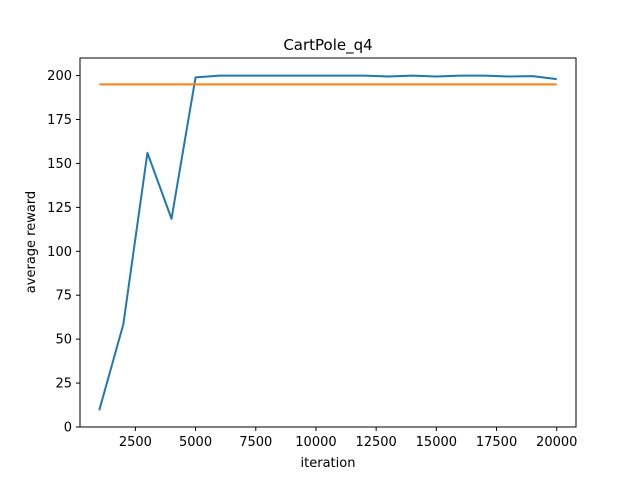  I want to click on x-tick-label: 12500, so click(375, 442).